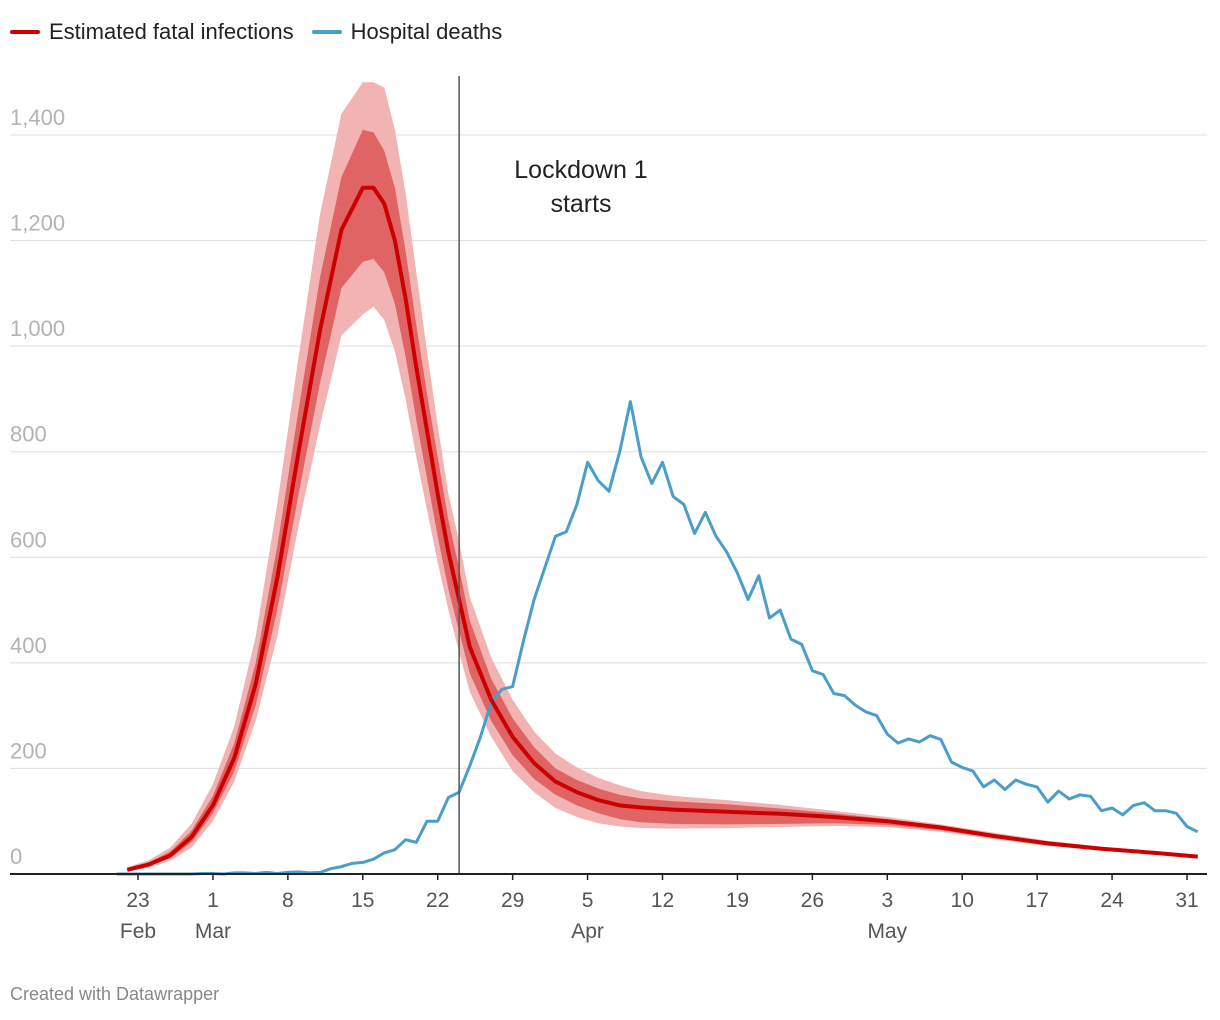  Describe the element at coordinates (37, 487) in the screenshot. I see `y-axis-labels: 0 200 400 600 800 1,000 1,200 1,400` at that location.